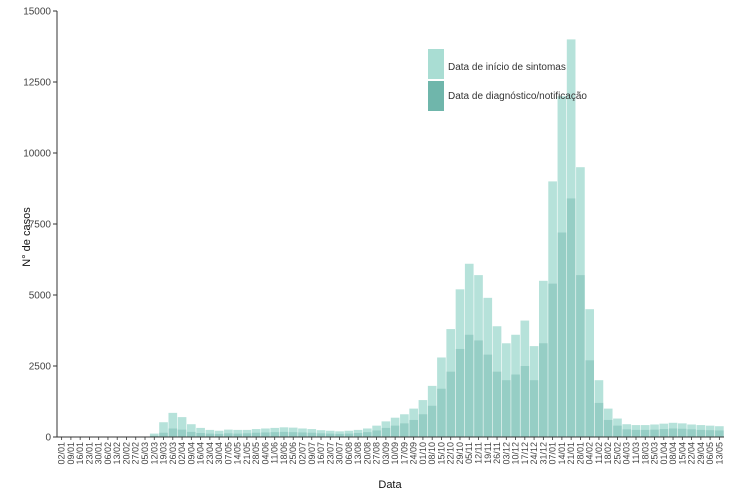 The image size is (750, 500). I want to click on x-tick-label: 20/08, so click(367, 453).